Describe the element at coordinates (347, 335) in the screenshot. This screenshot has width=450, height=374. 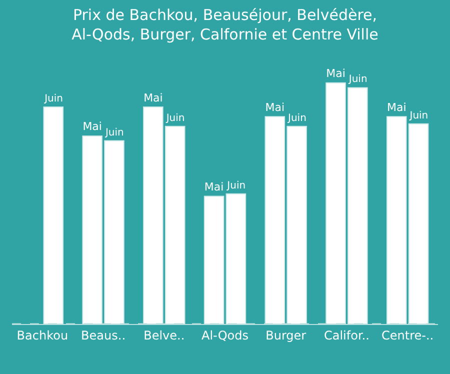
I see `x-tick-label: Califor..` at that location.